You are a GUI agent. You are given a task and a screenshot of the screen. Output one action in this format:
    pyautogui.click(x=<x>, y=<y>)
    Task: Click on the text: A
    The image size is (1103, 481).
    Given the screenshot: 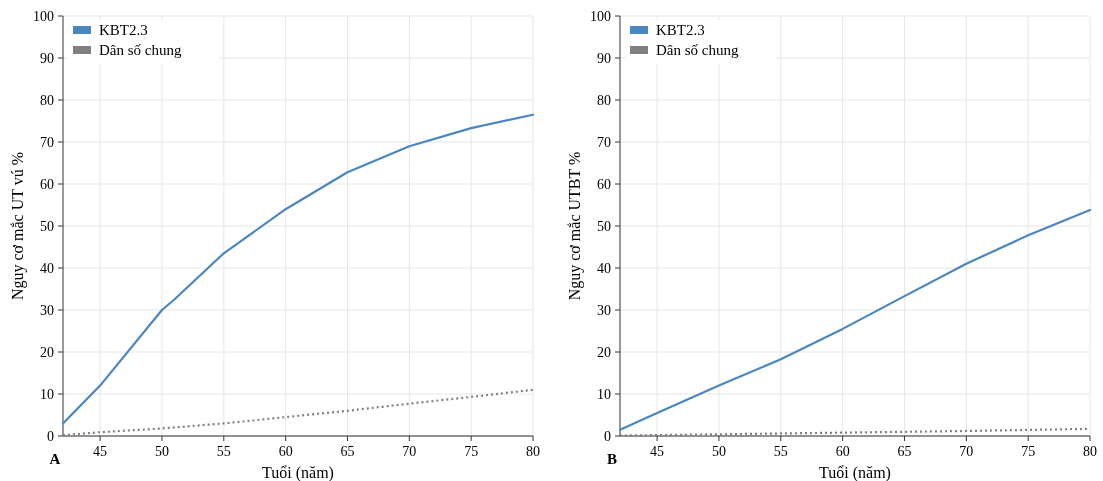 What is the action you would take?
    pyautogui.click(x=55, y=459)
    